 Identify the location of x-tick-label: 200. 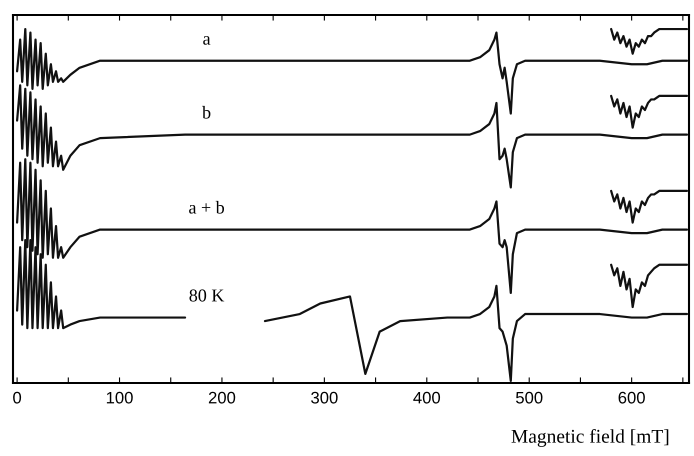
(222, 398).